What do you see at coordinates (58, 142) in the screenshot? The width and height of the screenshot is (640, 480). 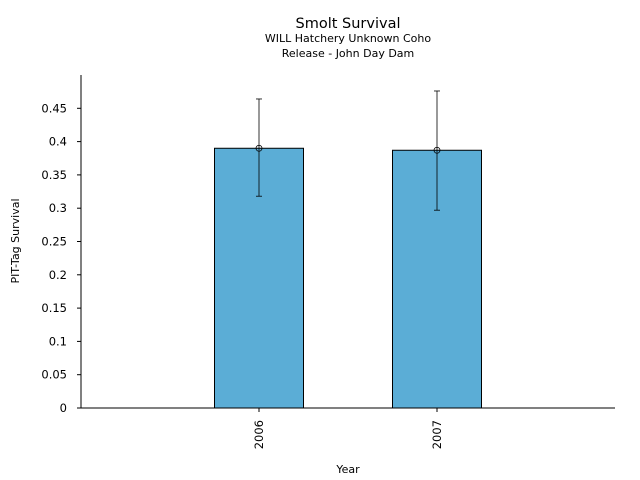 I see `y-tick-label: 0.4` at bounding box center [58, 142].